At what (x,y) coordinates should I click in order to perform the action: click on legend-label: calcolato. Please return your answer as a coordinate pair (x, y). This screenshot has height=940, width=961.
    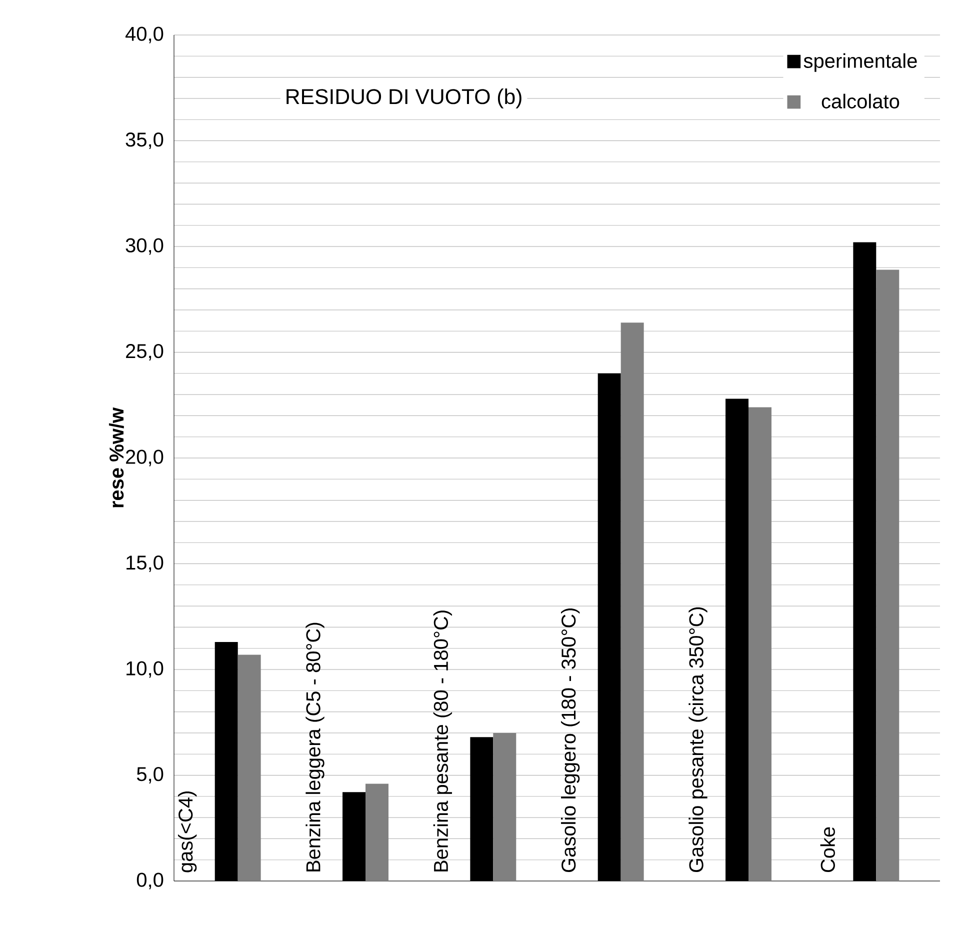
    Looking at the image, I should click on (861, 101).